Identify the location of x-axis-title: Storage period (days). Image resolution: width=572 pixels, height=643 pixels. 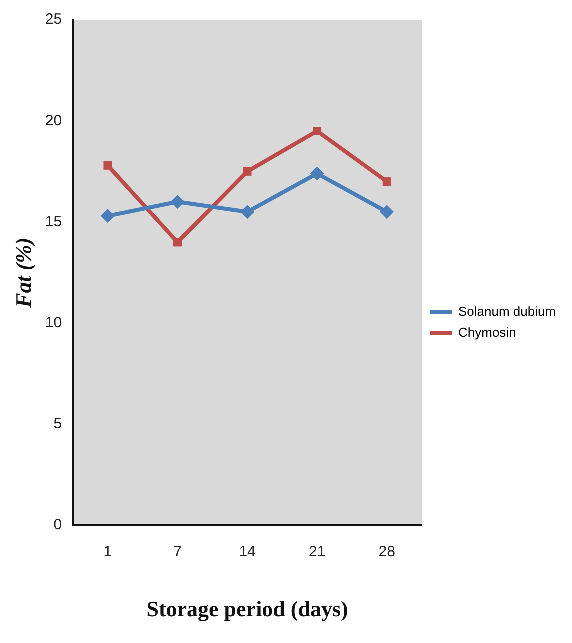
(247, 609).